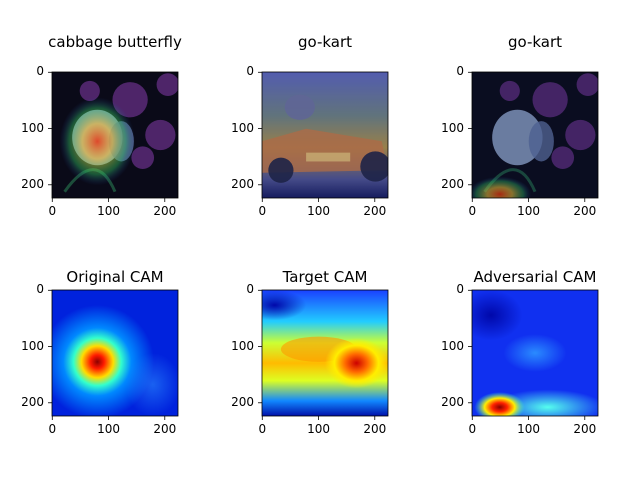 Image resolution: width=640 pixels, height=480 pixels. What do you see at coordinates (535, 277) in the screenshot?
I see `panel-title: Adversarial CAM` at bounding box center [535, 277].